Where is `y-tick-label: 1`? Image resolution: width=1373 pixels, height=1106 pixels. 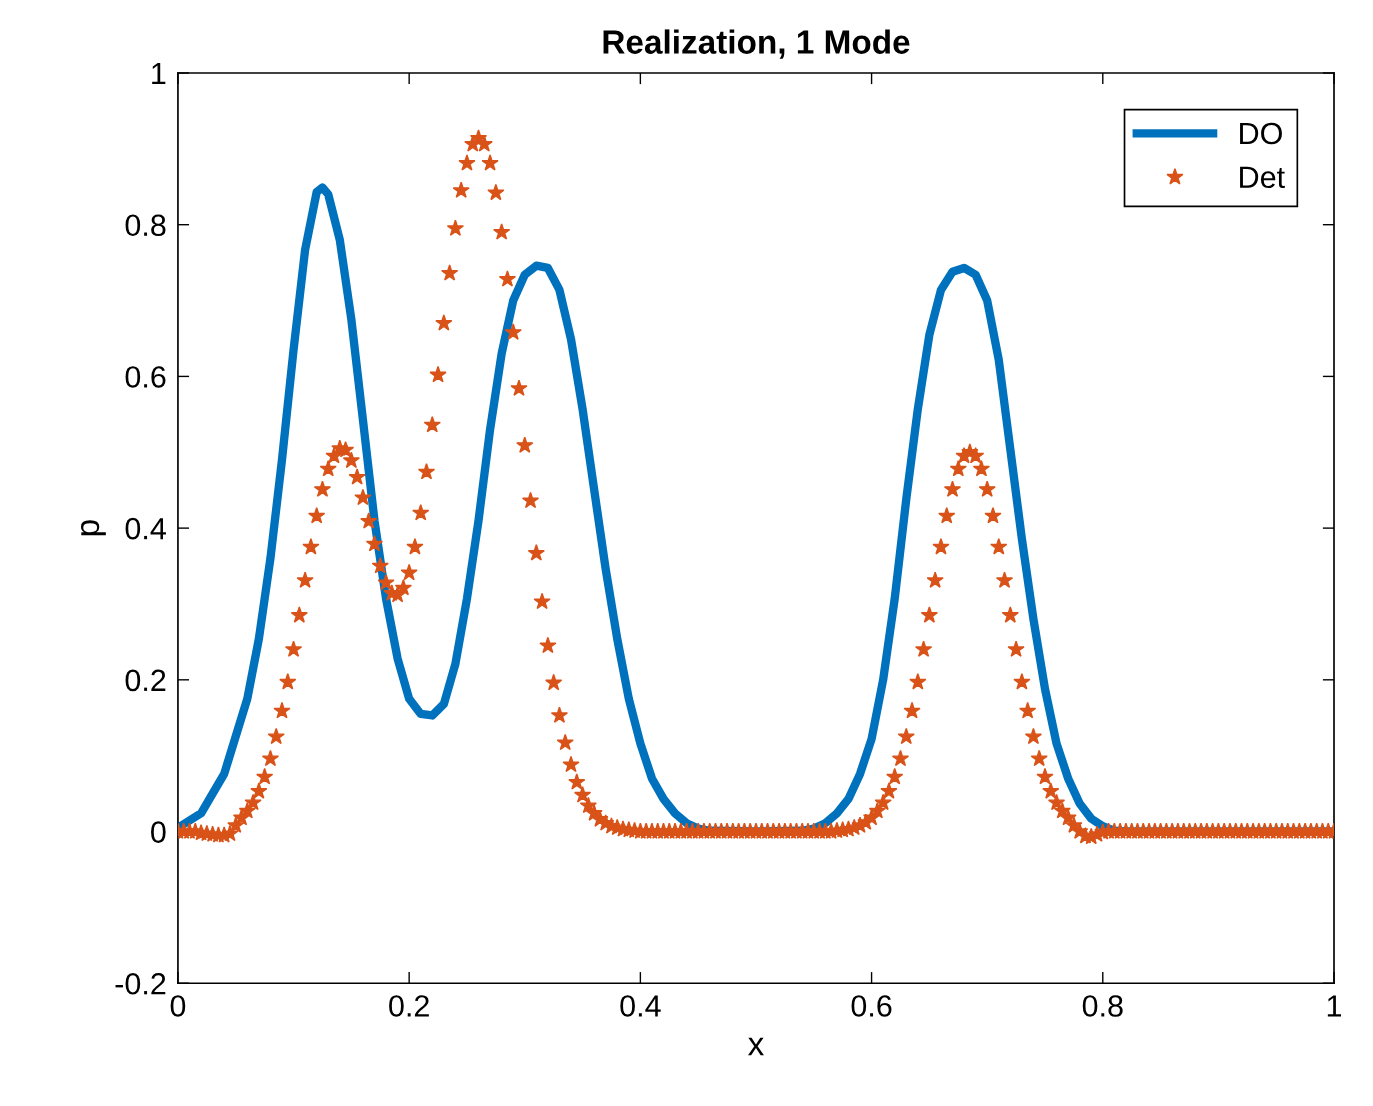 y-tick-label: 1 is located at coordinates (159, 74).